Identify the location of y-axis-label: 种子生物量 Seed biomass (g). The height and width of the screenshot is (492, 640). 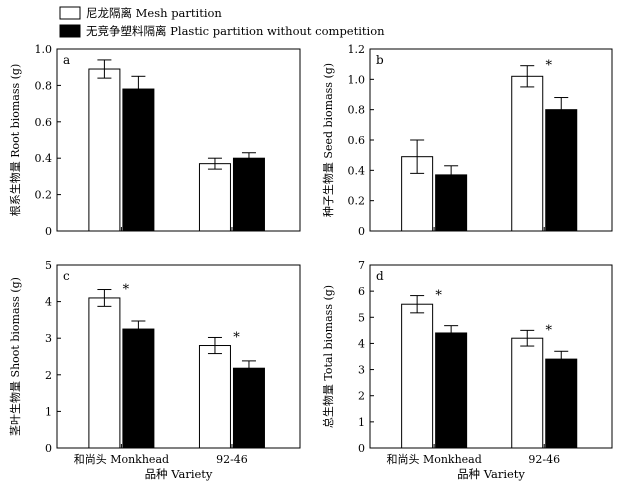
(328, 140).